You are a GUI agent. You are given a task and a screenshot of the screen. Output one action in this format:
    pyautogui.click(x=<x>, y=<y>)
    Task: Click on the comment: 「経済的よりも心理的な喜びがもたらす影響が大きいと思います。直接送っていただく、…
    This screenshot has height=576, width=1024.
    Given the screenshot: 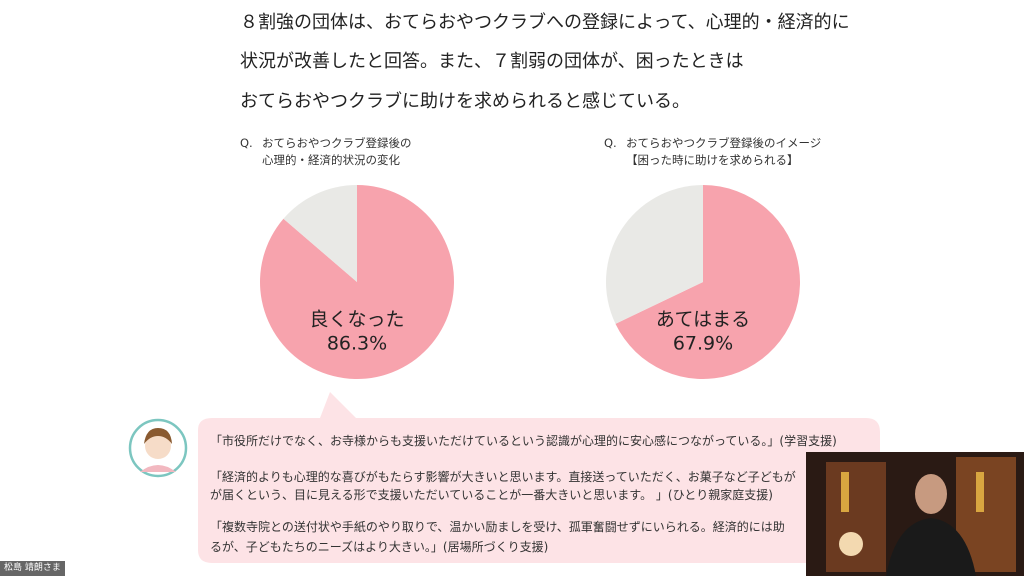 What is the action you would take?
    pyautogui.click(x=503, y=477)
    